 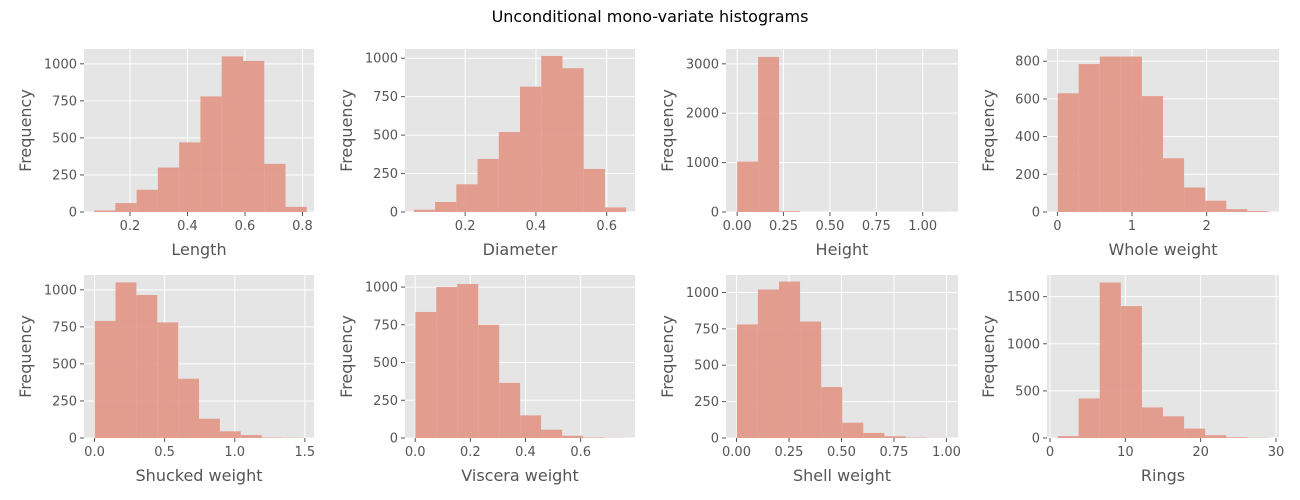 What do you see at coordinates (164, 452) in the screenshot?
I see `x-tick-label: 0.5` at bounding box center [164, 452].